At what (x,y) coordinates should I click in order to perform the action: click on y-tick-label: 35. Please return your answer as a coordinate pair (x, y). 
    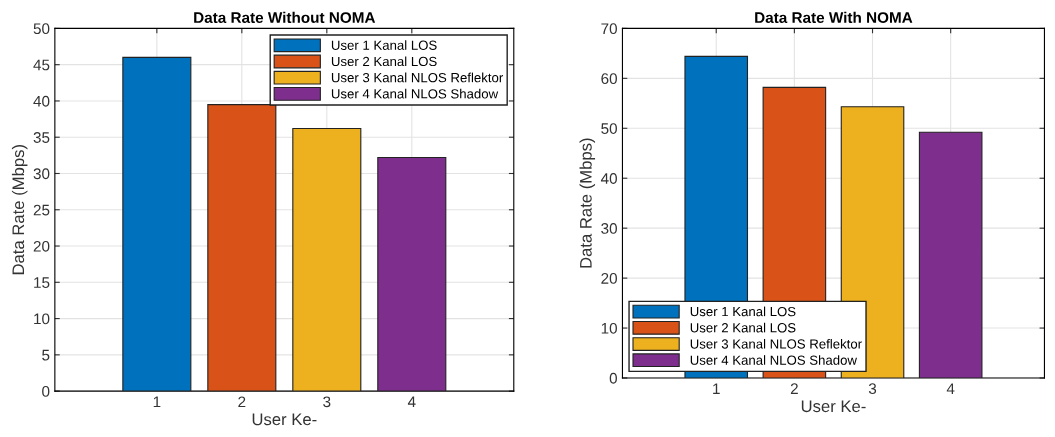
    Looking at the image, I should click on (41, 137).